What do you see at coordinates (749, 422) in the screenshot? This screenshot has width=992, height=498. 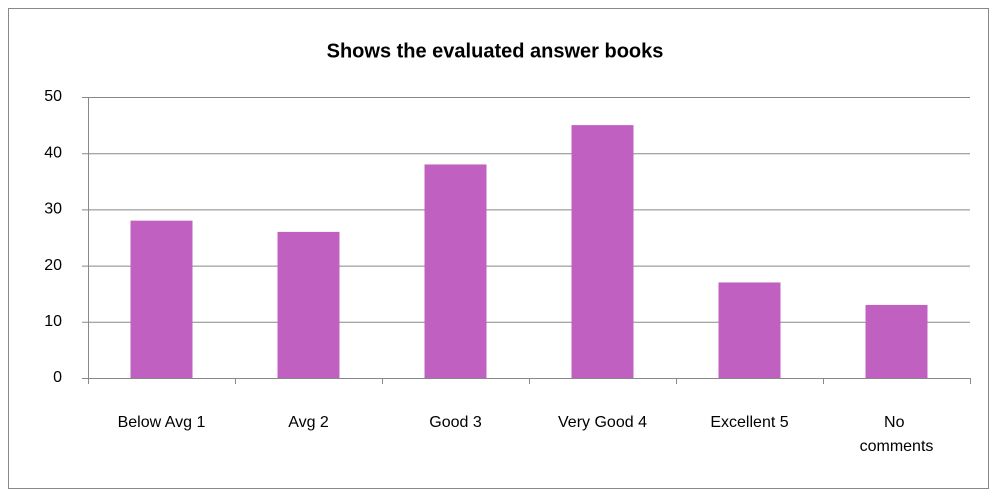 I see `x-tick-label: Excellent 5` at bounding box center [749, 422].